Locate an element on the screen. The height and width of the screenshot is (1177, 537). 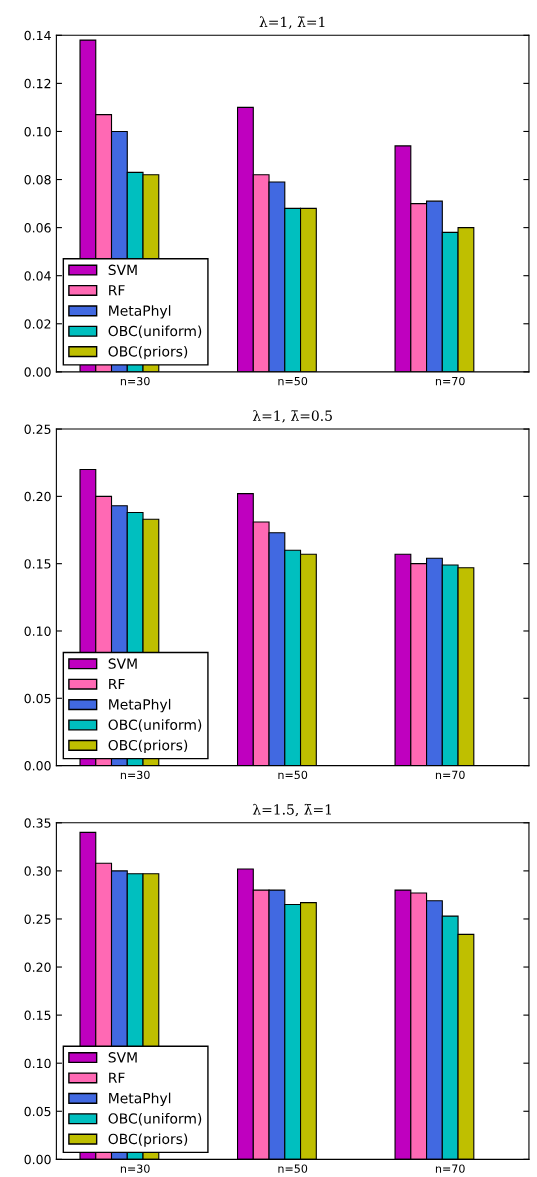
y-tick-label: 0.02 is located at coordinates (37, 324).